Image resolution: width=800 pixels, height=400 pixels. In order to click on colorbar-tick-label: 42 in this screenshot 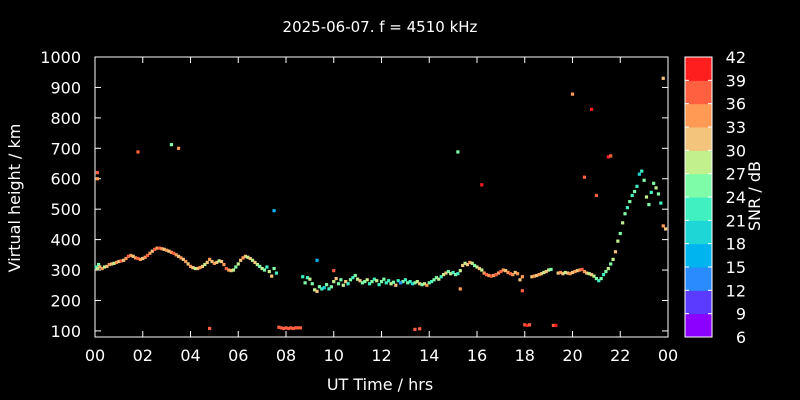, I will do `click(736, 57)`.